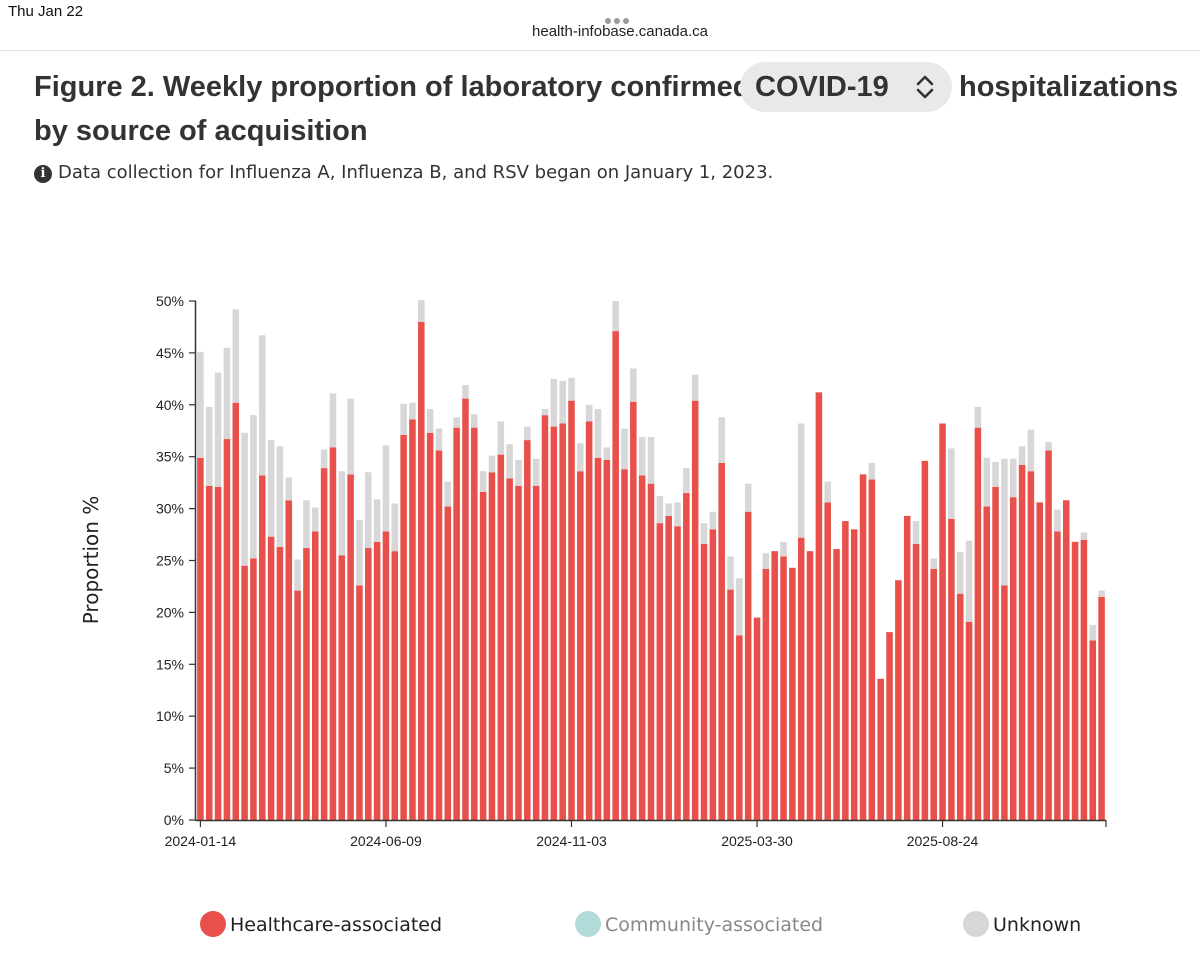 Image resolution: width=1200 pixels, height=978 pixels. Describe the element at coordinates (846, 87) in the screenshot. I see `disease-select: COVID-19` at that location.